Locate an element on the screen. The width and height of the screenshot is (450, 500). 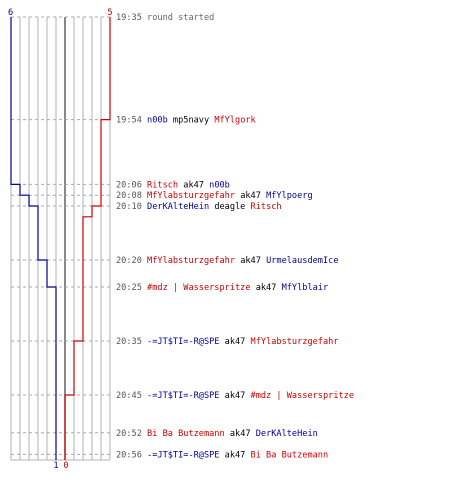
event-row: 20:08 MfYlabsturzgefahr ak47 MfYlpoerg is located at coordinates (214, 196).